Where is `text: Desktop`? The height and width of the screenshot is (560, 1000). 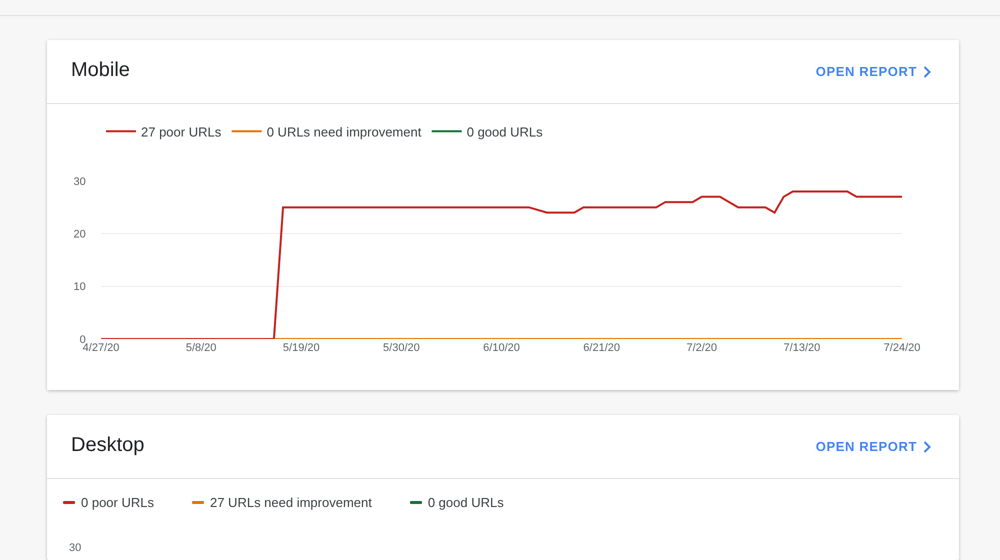
text: Desktop is located at coordinates (107, 445).